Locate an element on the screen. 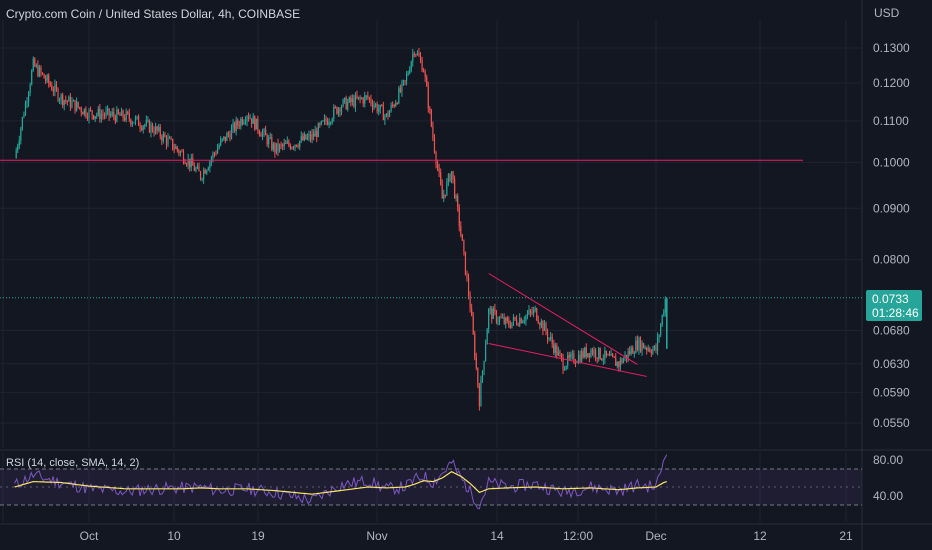 Image resolution: width=932 pixels, height=550 pixels. rsi-line is located at coordinates (341, 482).